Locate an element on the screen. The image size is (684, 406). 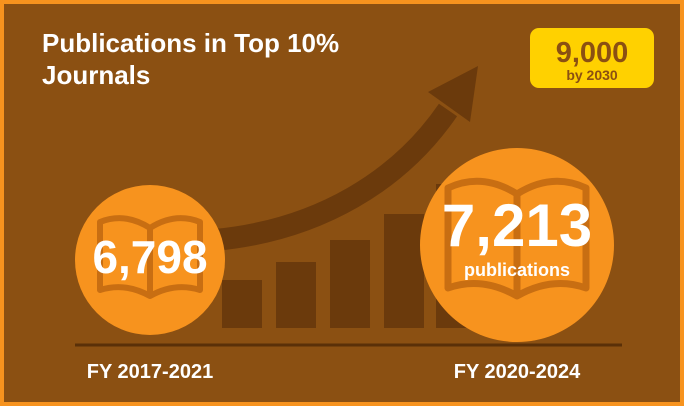
after-unit: publications is located at coordinates (517, 270).